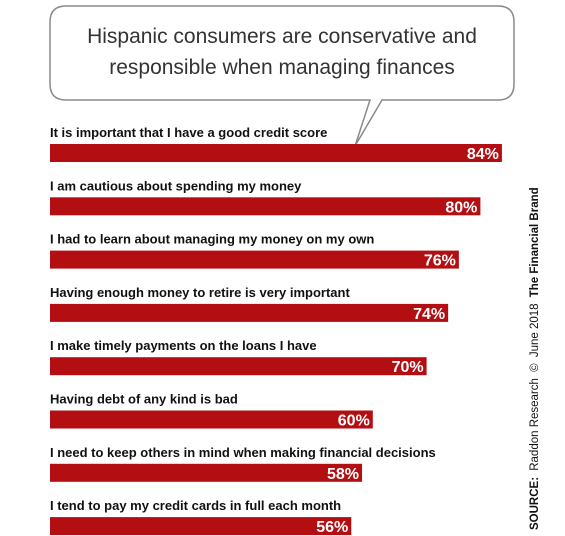  I want to click on value-label: 80%, so click(461, 207).